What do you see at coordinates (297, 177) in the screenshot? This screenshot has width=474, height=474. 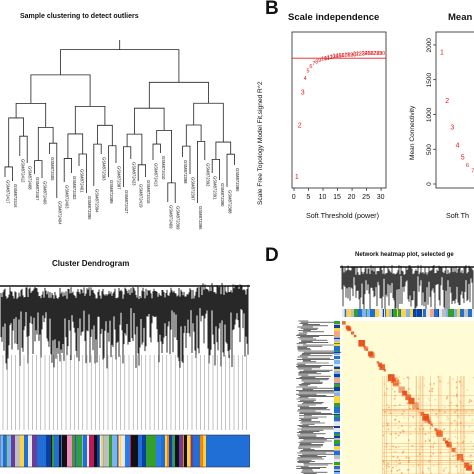 I see `power-point-label: 1` at bounding box center [297, 177].